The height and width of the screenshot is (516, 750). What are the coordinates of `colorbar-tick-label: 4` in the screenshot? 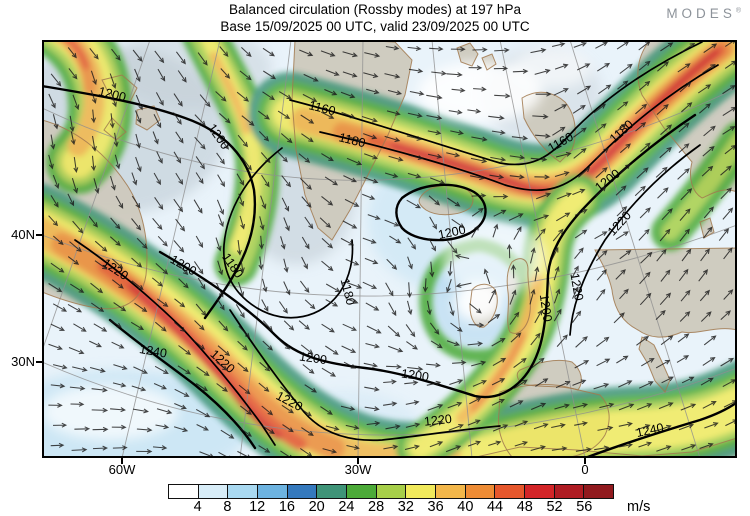 It's located at (197, 507).